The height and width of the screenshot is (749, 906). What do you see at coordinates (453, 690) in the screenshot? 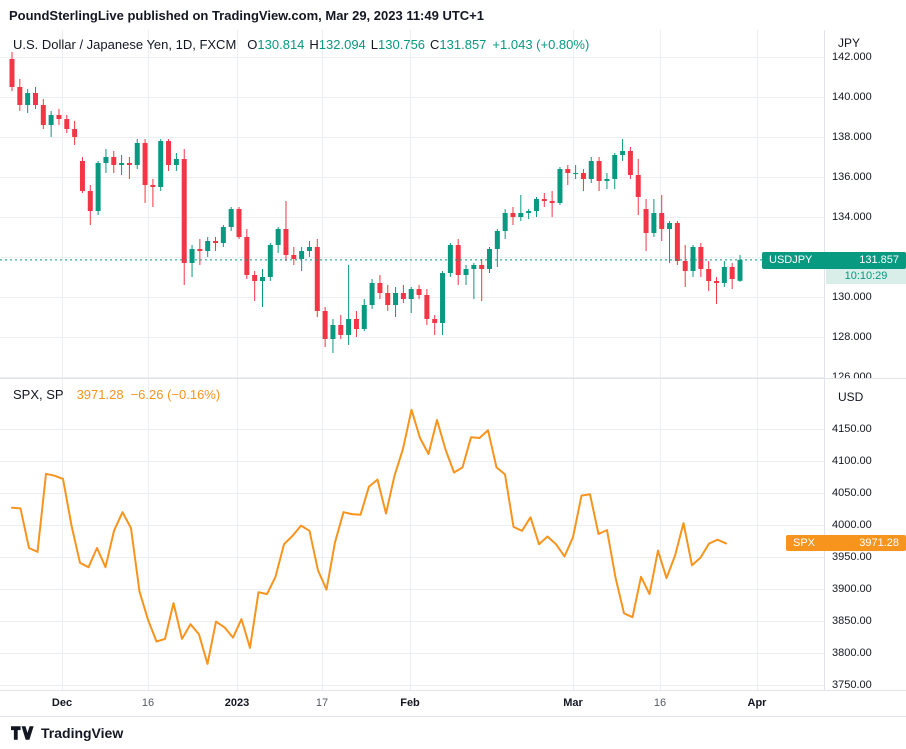
I see `time-axis-divider` at bounding box center [453, 690].